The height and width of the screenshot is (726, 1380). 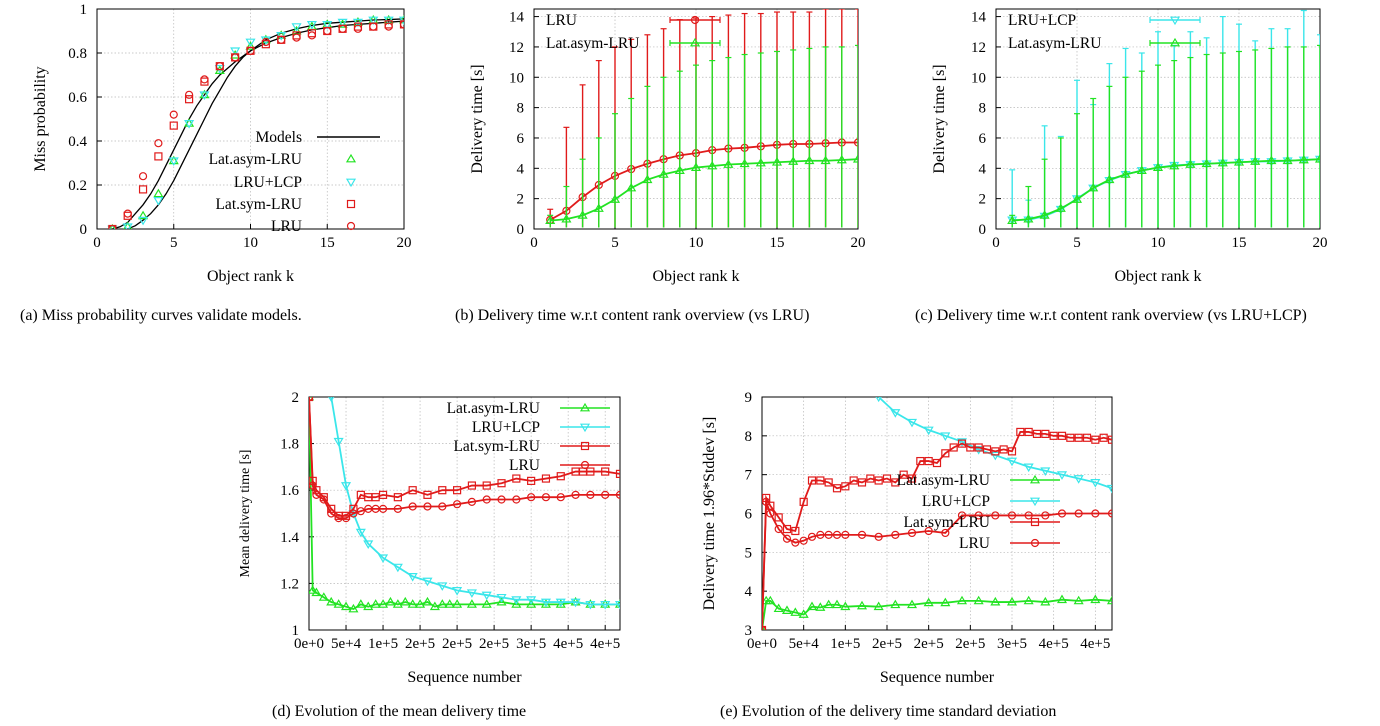 I want to click on legend-entry: Lat.sym-LRU, so click(x=981, y=522).